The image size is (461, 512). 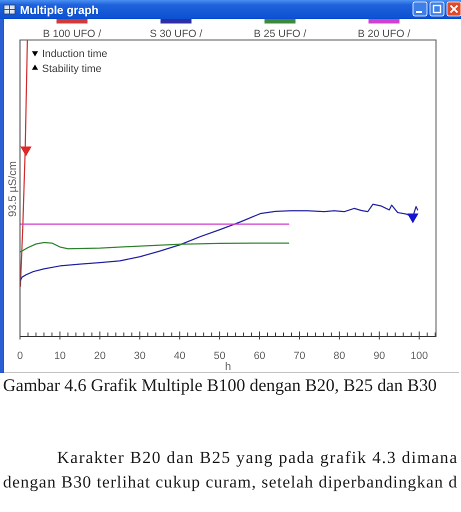 I want to click on text: Gambar 4.6 Grafik Multiple B100 dengan B20, B25 dan B30, so click(x=220, y=385).